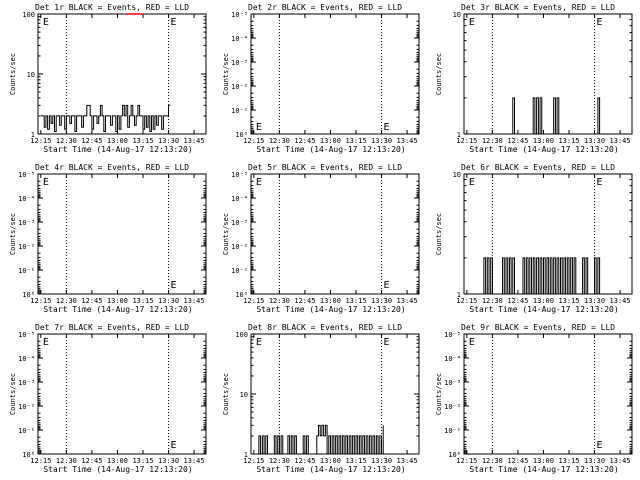 Image resolution: width=640 pixels, height=480 pixels. What do you see at coordinates (325, 167) in the screenshot?
I see `panel-title: Det 5r BLACK = Events, RED = LLD` at bounding box center [325, 167].